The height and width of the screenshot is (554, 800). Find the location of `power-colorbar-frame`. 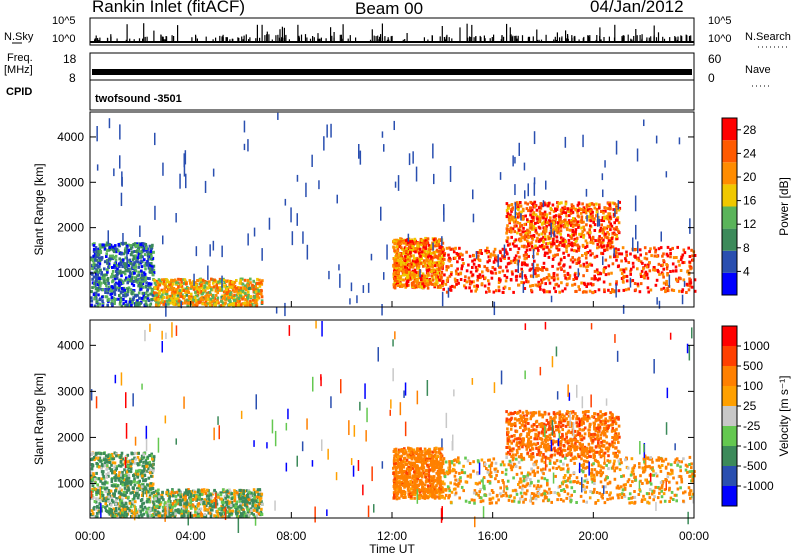

power-colorbar-frame is located at coordinates (729, 206).